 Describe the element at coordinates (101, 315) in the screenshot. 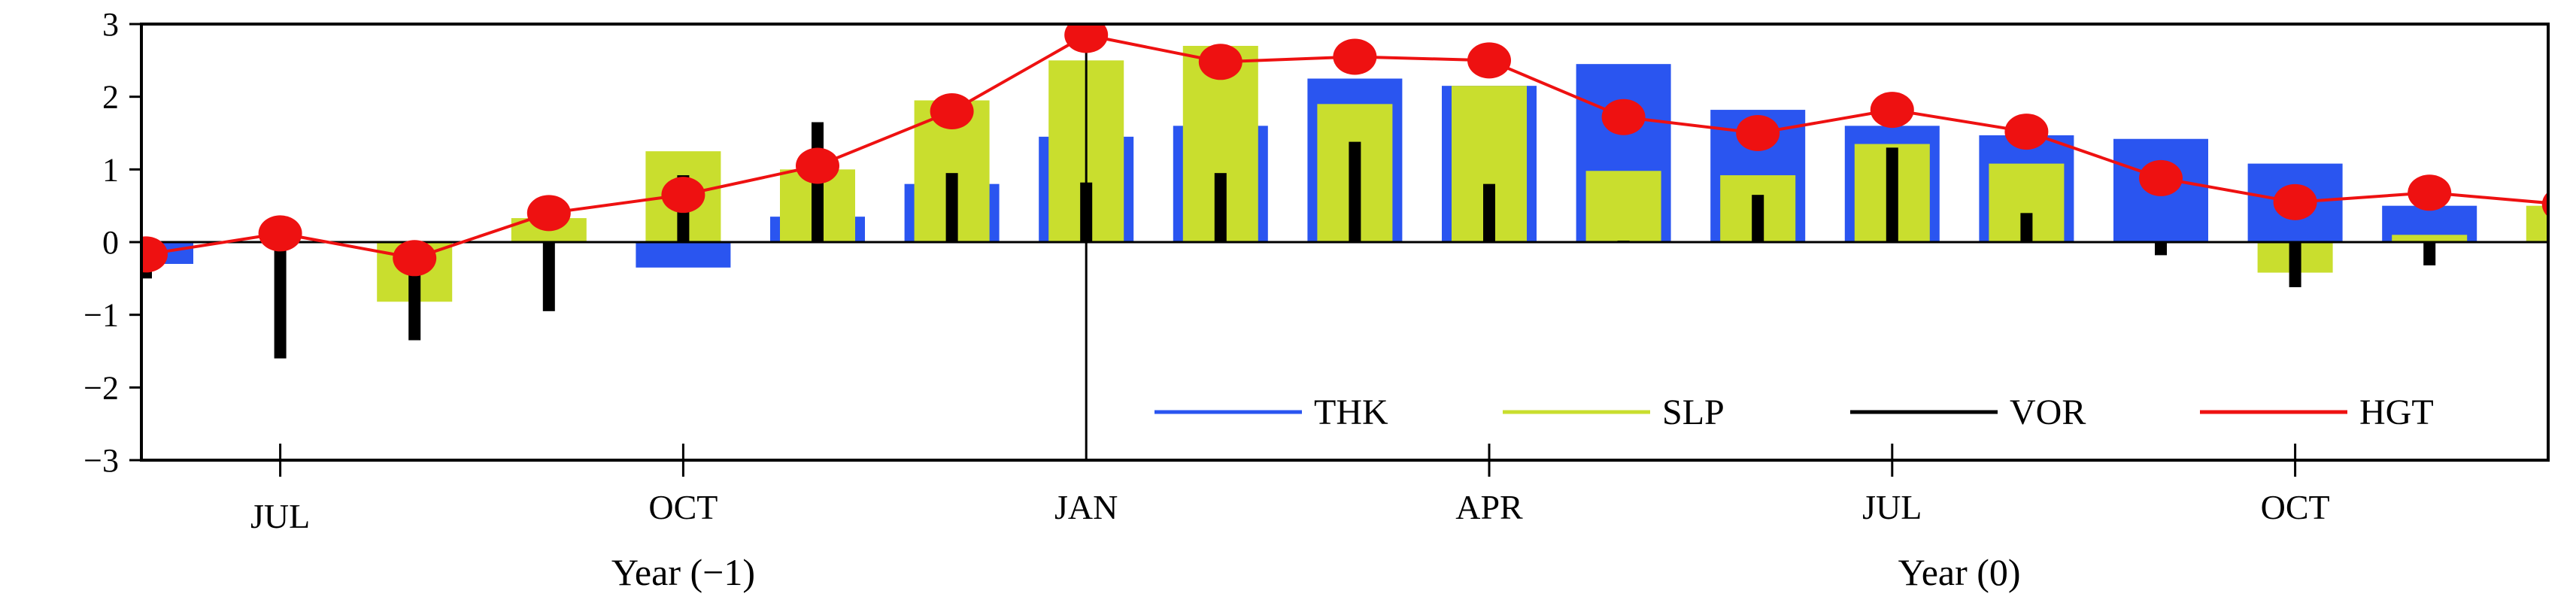

I see `y-tick-label: −1` at that location.